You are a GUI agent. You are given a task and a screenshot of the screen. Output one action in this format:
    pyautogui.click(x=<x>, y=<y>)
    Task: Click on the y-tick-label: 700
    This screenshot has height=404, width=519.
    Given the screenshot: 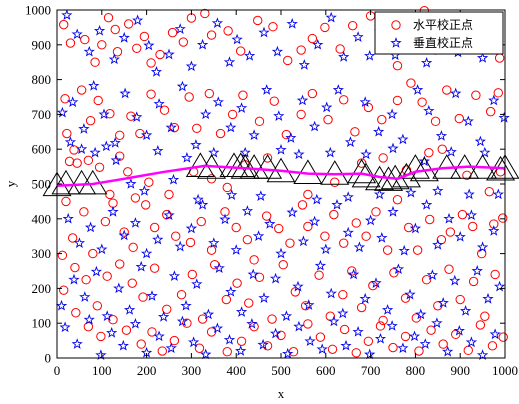 What is the action you would take?
    pyautogui.click(x=42, y=114)
    